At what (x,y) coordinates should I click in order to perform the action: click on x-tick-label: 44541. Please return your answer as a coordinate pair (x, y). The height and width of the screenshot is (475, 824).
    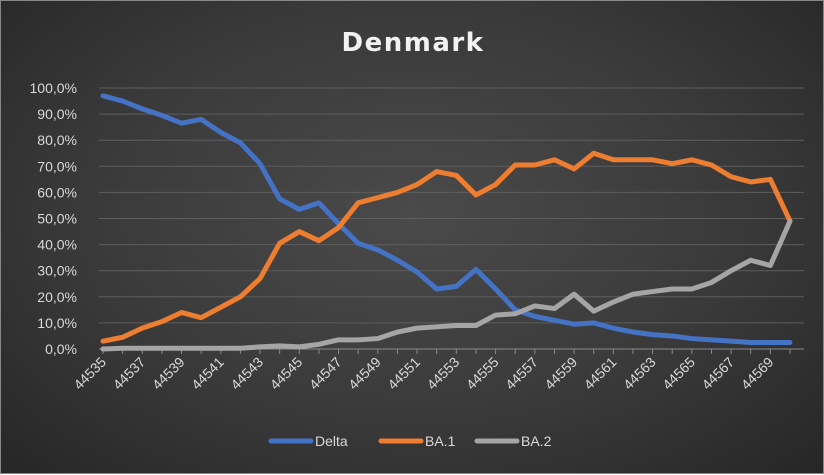
    Looking at the image, I should click on (207, 373).